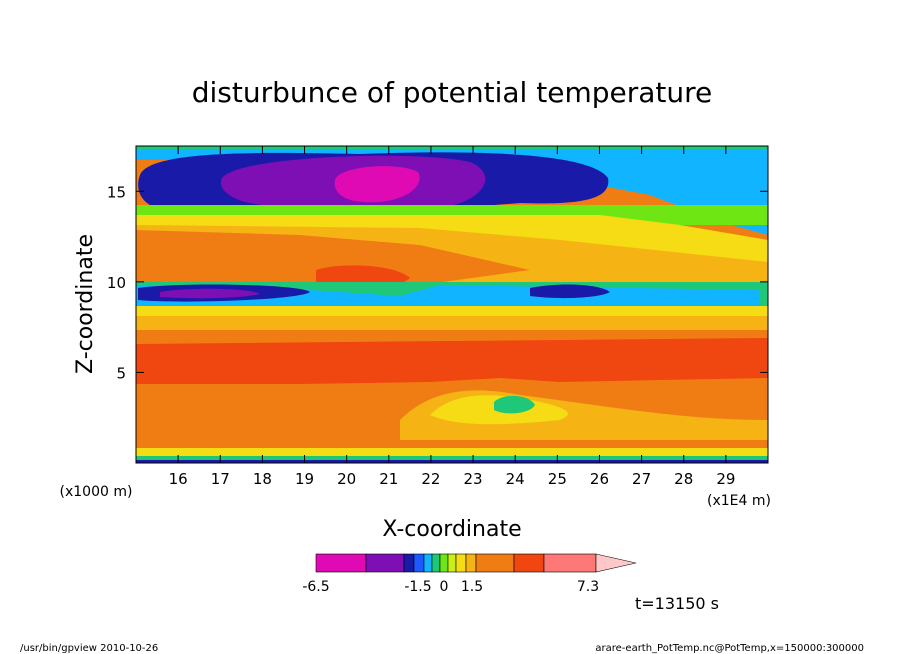 This screenshot has width=904, height=654. Describe the element at coordinates (444, 587) in the screenshot. I see `colorbar-tick-label: 0` at that location.